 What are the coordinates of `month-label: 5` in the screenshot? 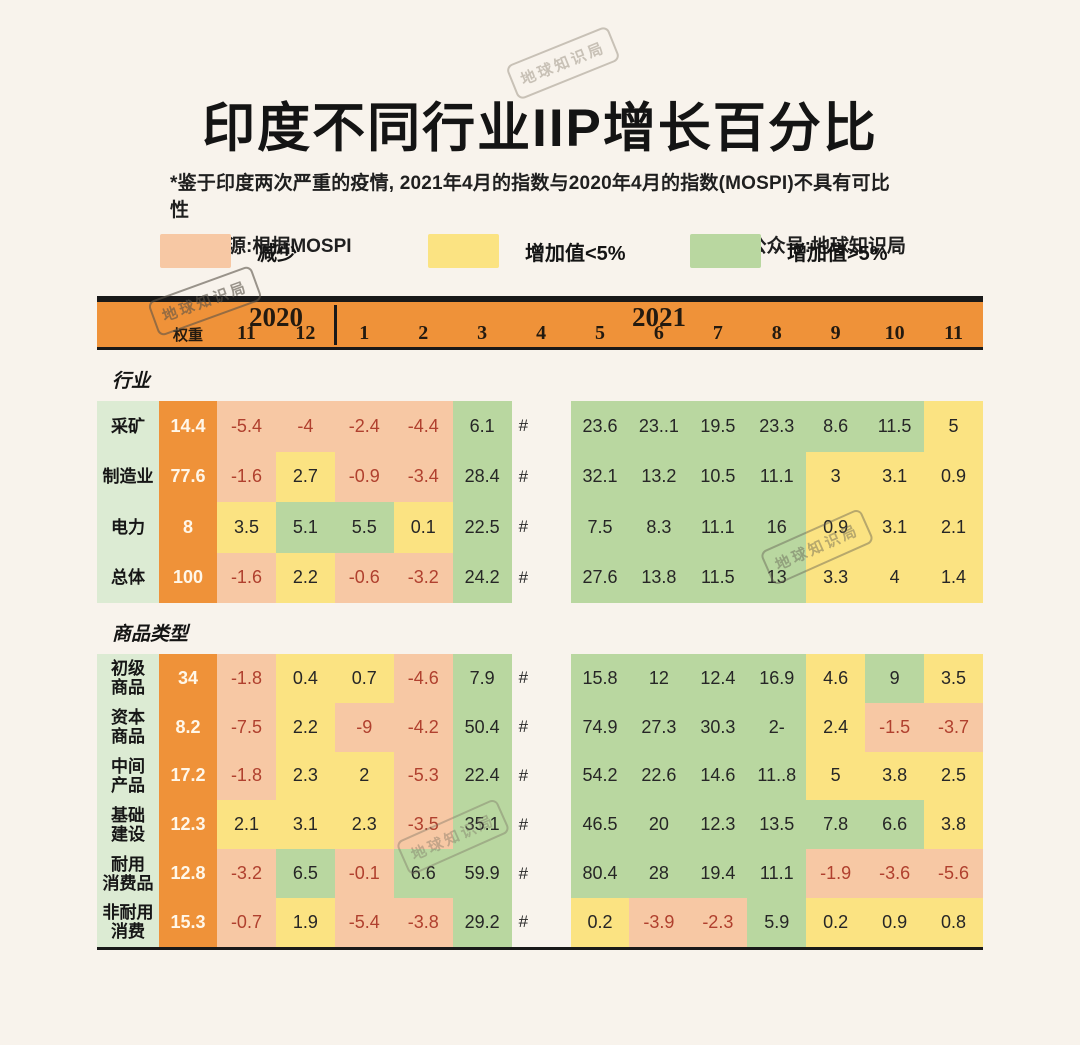 It's located at (599, 333).